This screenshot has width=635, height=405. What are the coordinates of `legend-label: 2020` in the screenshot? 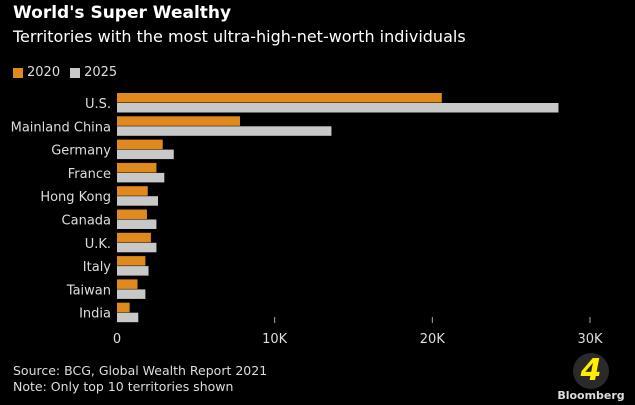 It's located at (44, 72).